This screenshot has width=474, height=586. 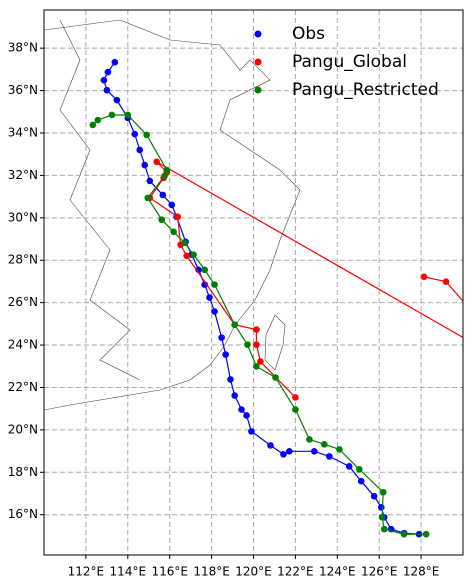 I want to click on x-tick-label: 128°E, so click(x=421, y=572).